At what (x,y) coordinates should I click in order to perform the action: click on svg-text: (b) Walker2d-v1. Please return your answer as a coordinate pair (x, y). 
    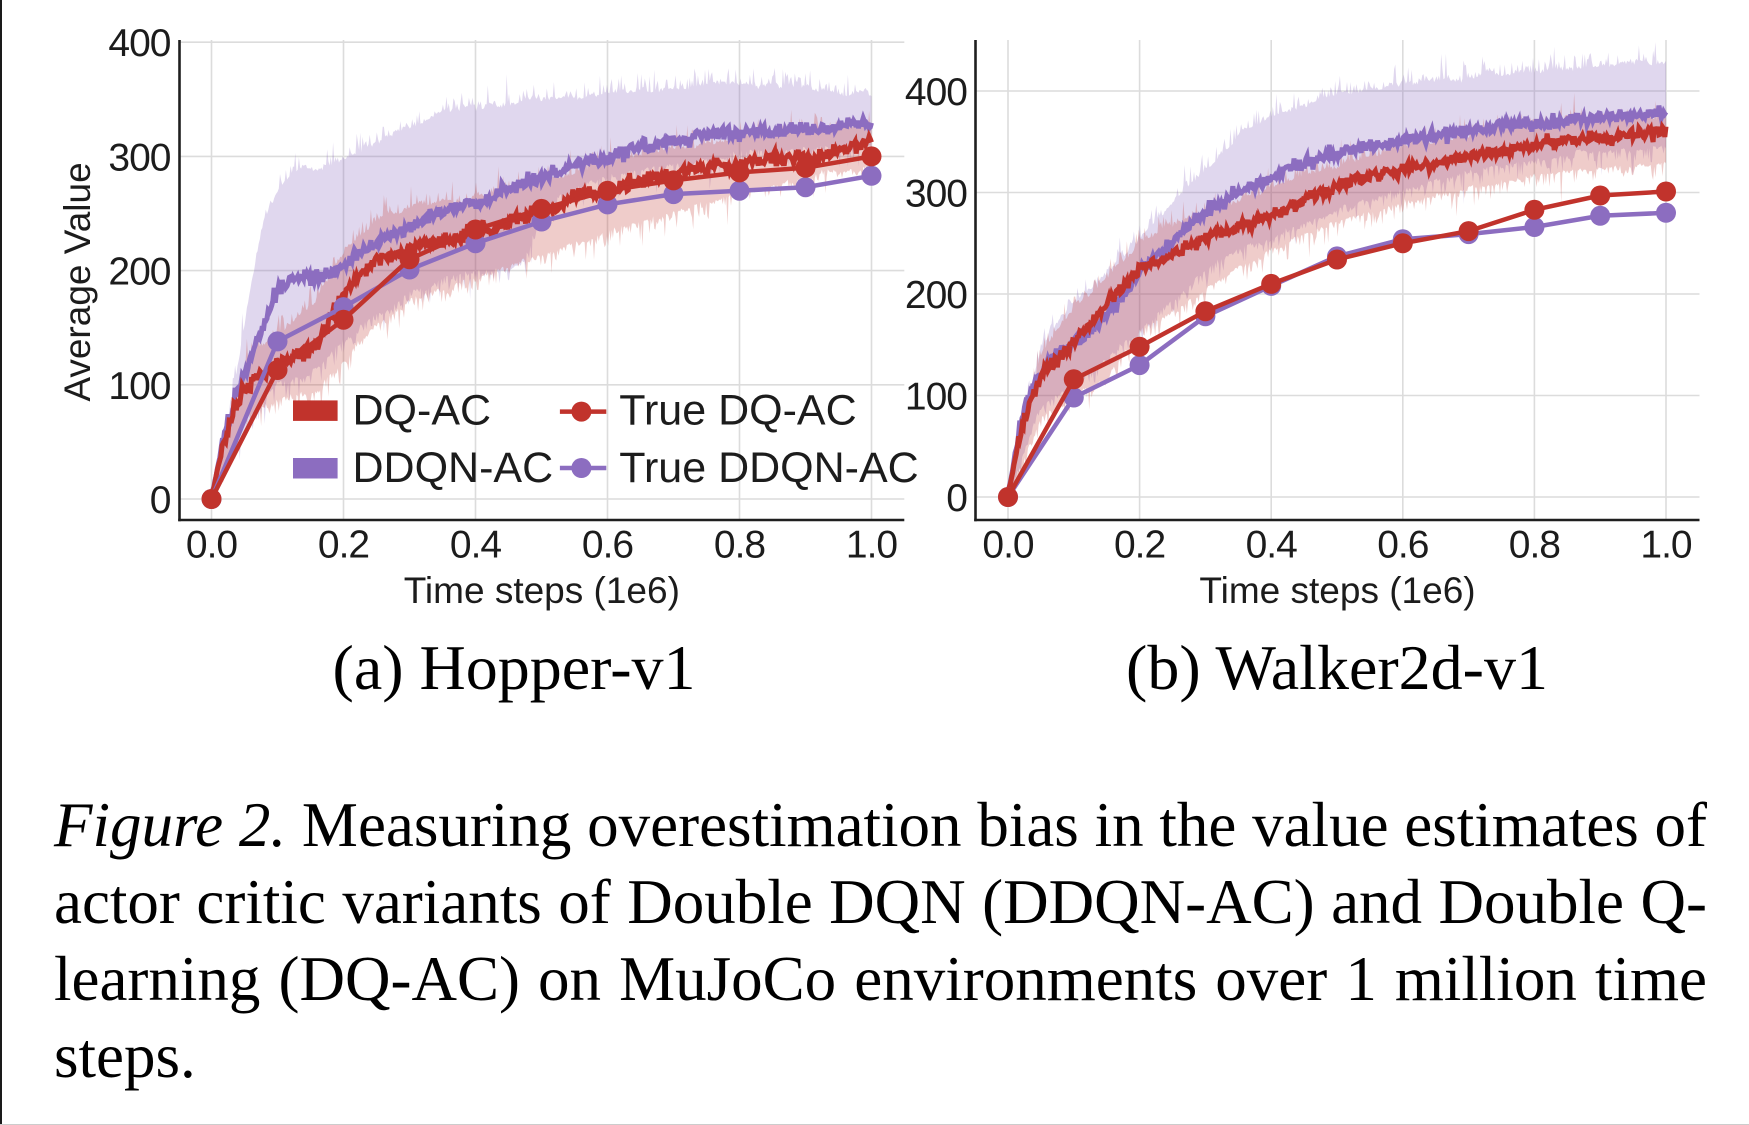
    Looking at the image, I should click on (1337, 667).